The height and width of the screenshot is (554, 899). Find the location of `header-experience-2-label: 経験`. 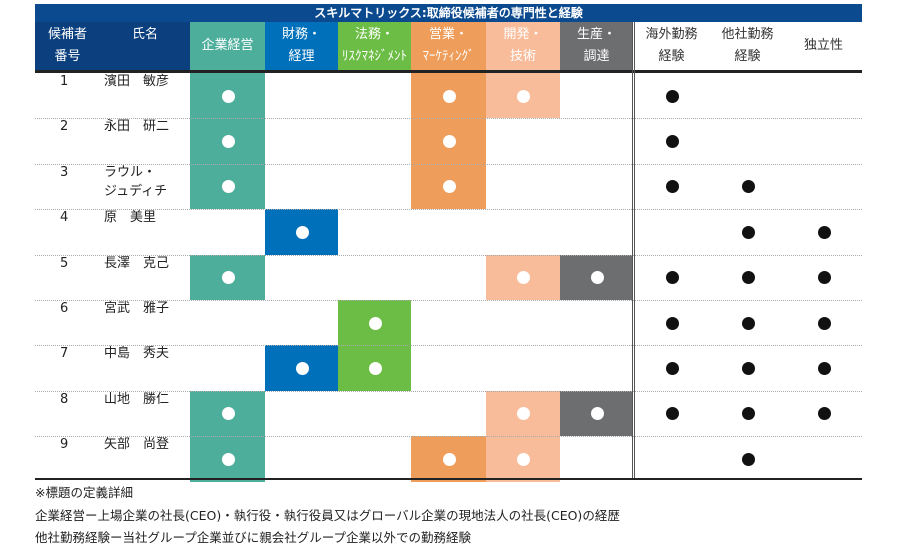

header-experience-2-label: 経験 is located at coordinates (747, 56).